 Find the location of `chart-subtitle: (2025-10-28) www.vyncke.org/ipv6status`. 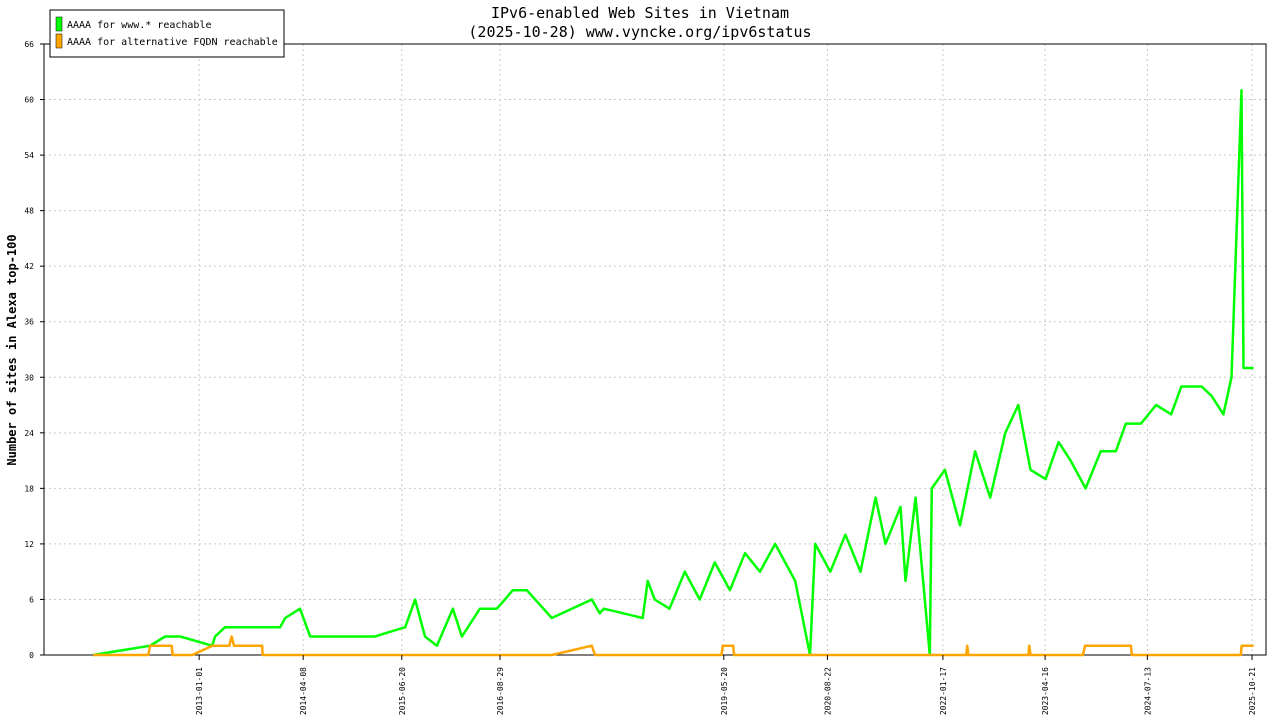

chart-subtitle: (2025-10-28) www.vyncke.org/ipv6status is located at coordinates (639, 32).